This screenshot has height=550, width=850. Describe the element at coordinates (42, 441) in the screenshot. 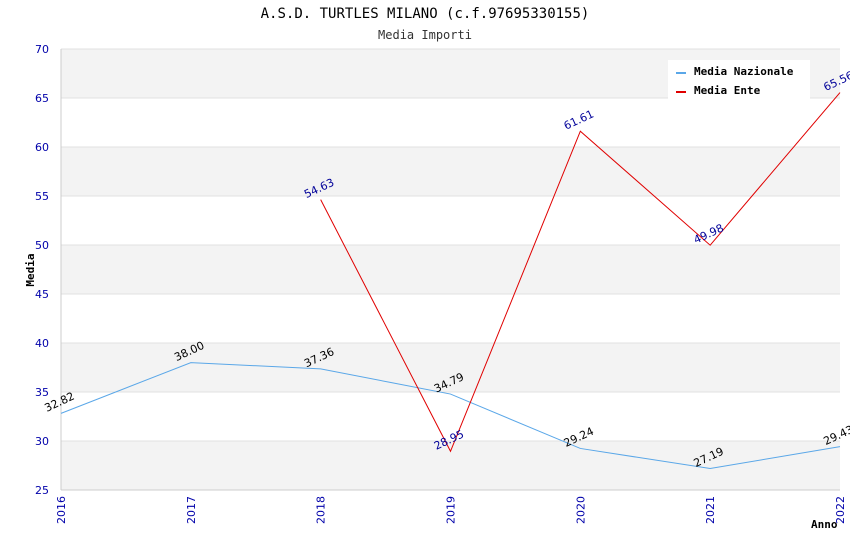

I see `y-tick-label: 30` at that location.